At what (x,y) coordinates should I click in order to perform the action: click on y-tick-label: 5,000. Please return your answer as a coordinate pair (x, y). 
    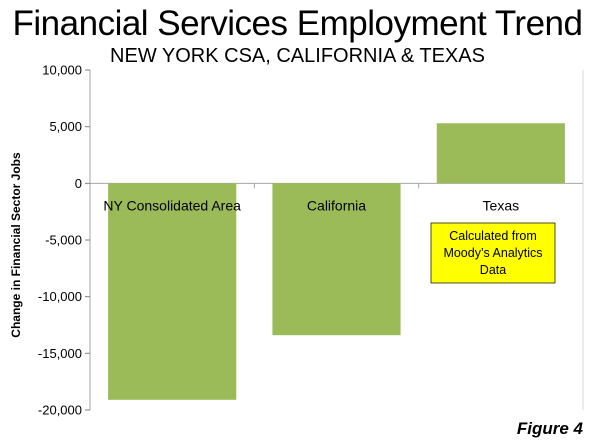
    Looking at the image, I should click on (65, 126).